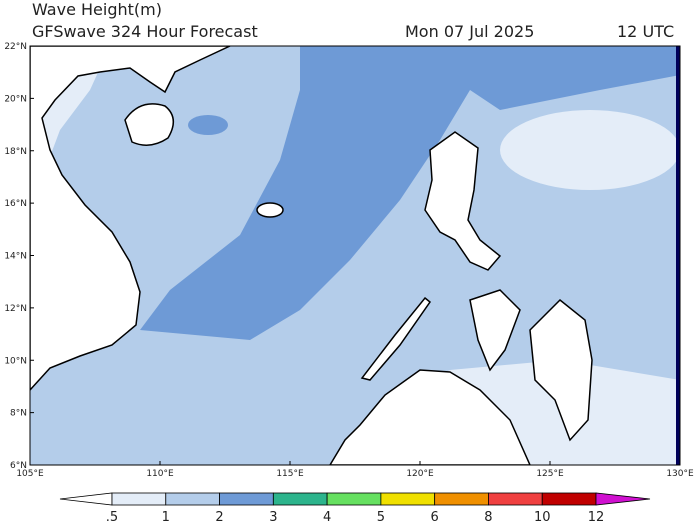 This screenshot has width=700, height=525. I want to click on date: Mon 07 Jul 2025, so click(469, 31).